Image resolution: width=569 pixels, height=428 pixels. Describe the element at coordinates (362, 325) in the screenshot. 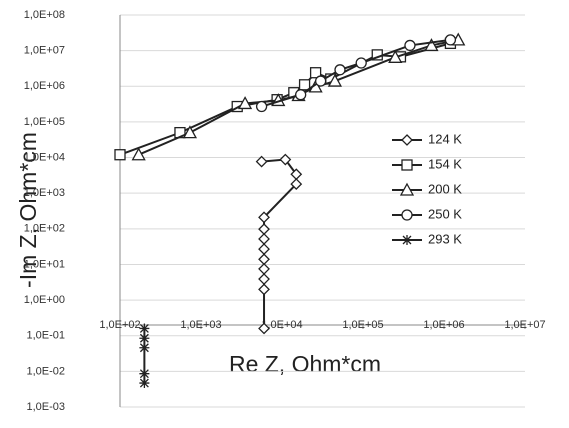

I see `x-tick-label: 1,0E+05` at that location.